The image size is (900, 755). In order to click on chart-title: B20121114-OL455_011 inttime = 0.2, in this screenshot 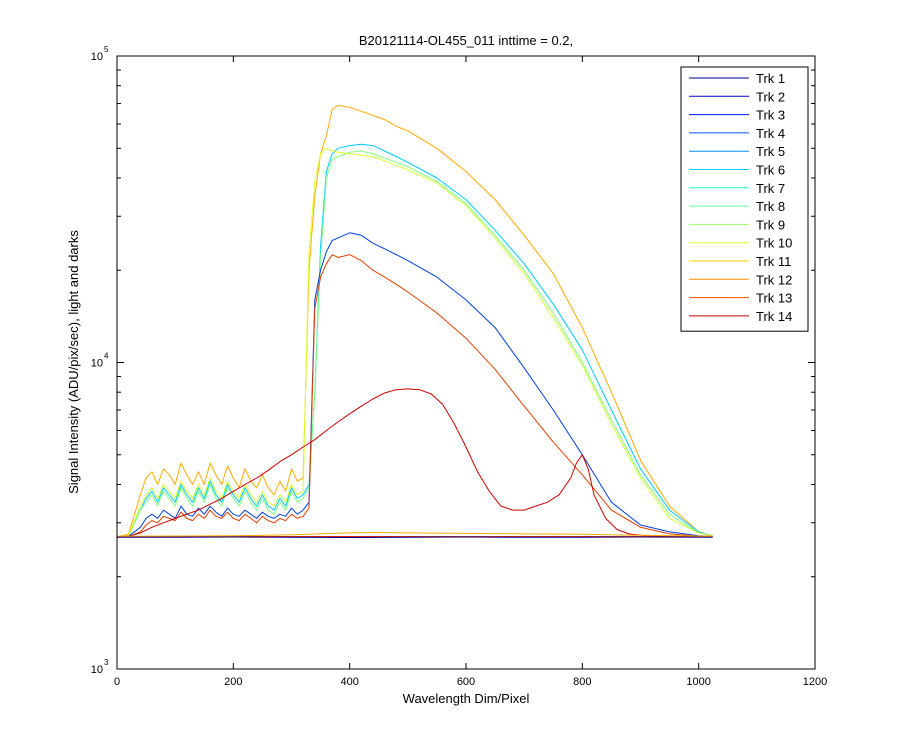, I will do `click(466, 40)`.